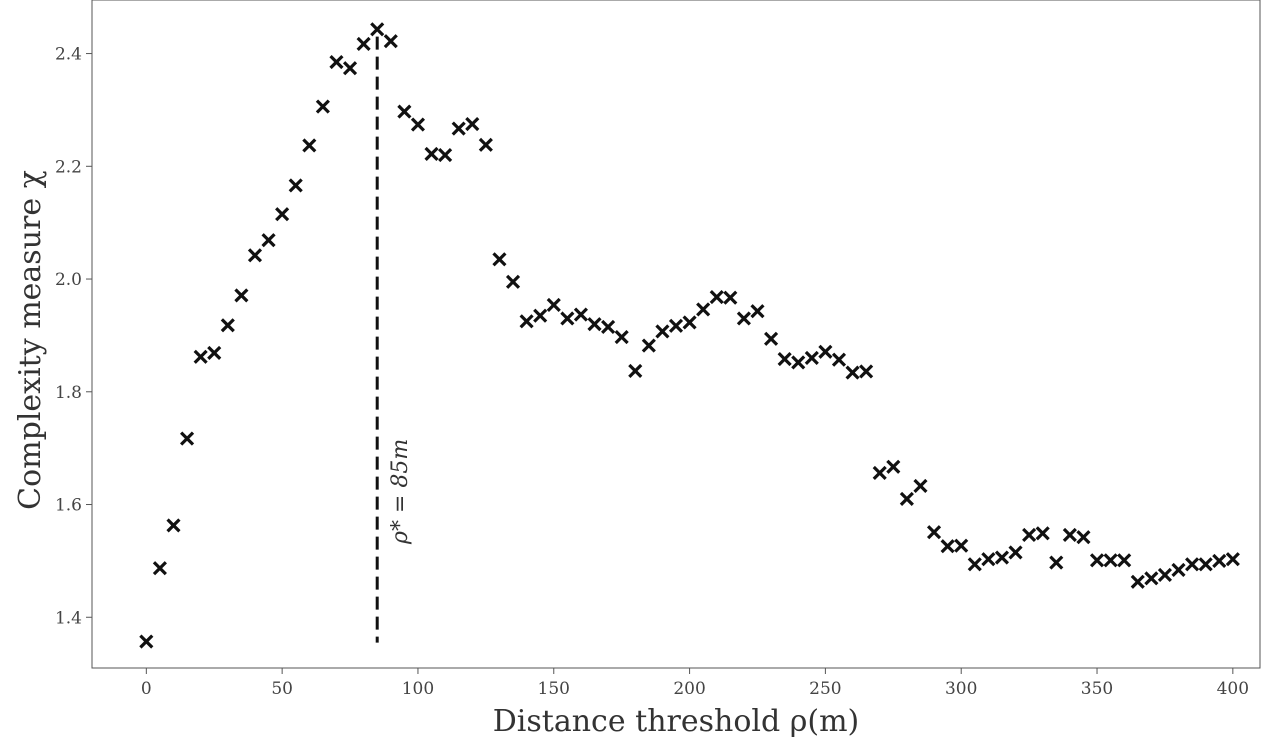 Image resolution: width=1263 pixels, height=742 pixels. I want to click on x-tick-label: 0, so click(146, 689).